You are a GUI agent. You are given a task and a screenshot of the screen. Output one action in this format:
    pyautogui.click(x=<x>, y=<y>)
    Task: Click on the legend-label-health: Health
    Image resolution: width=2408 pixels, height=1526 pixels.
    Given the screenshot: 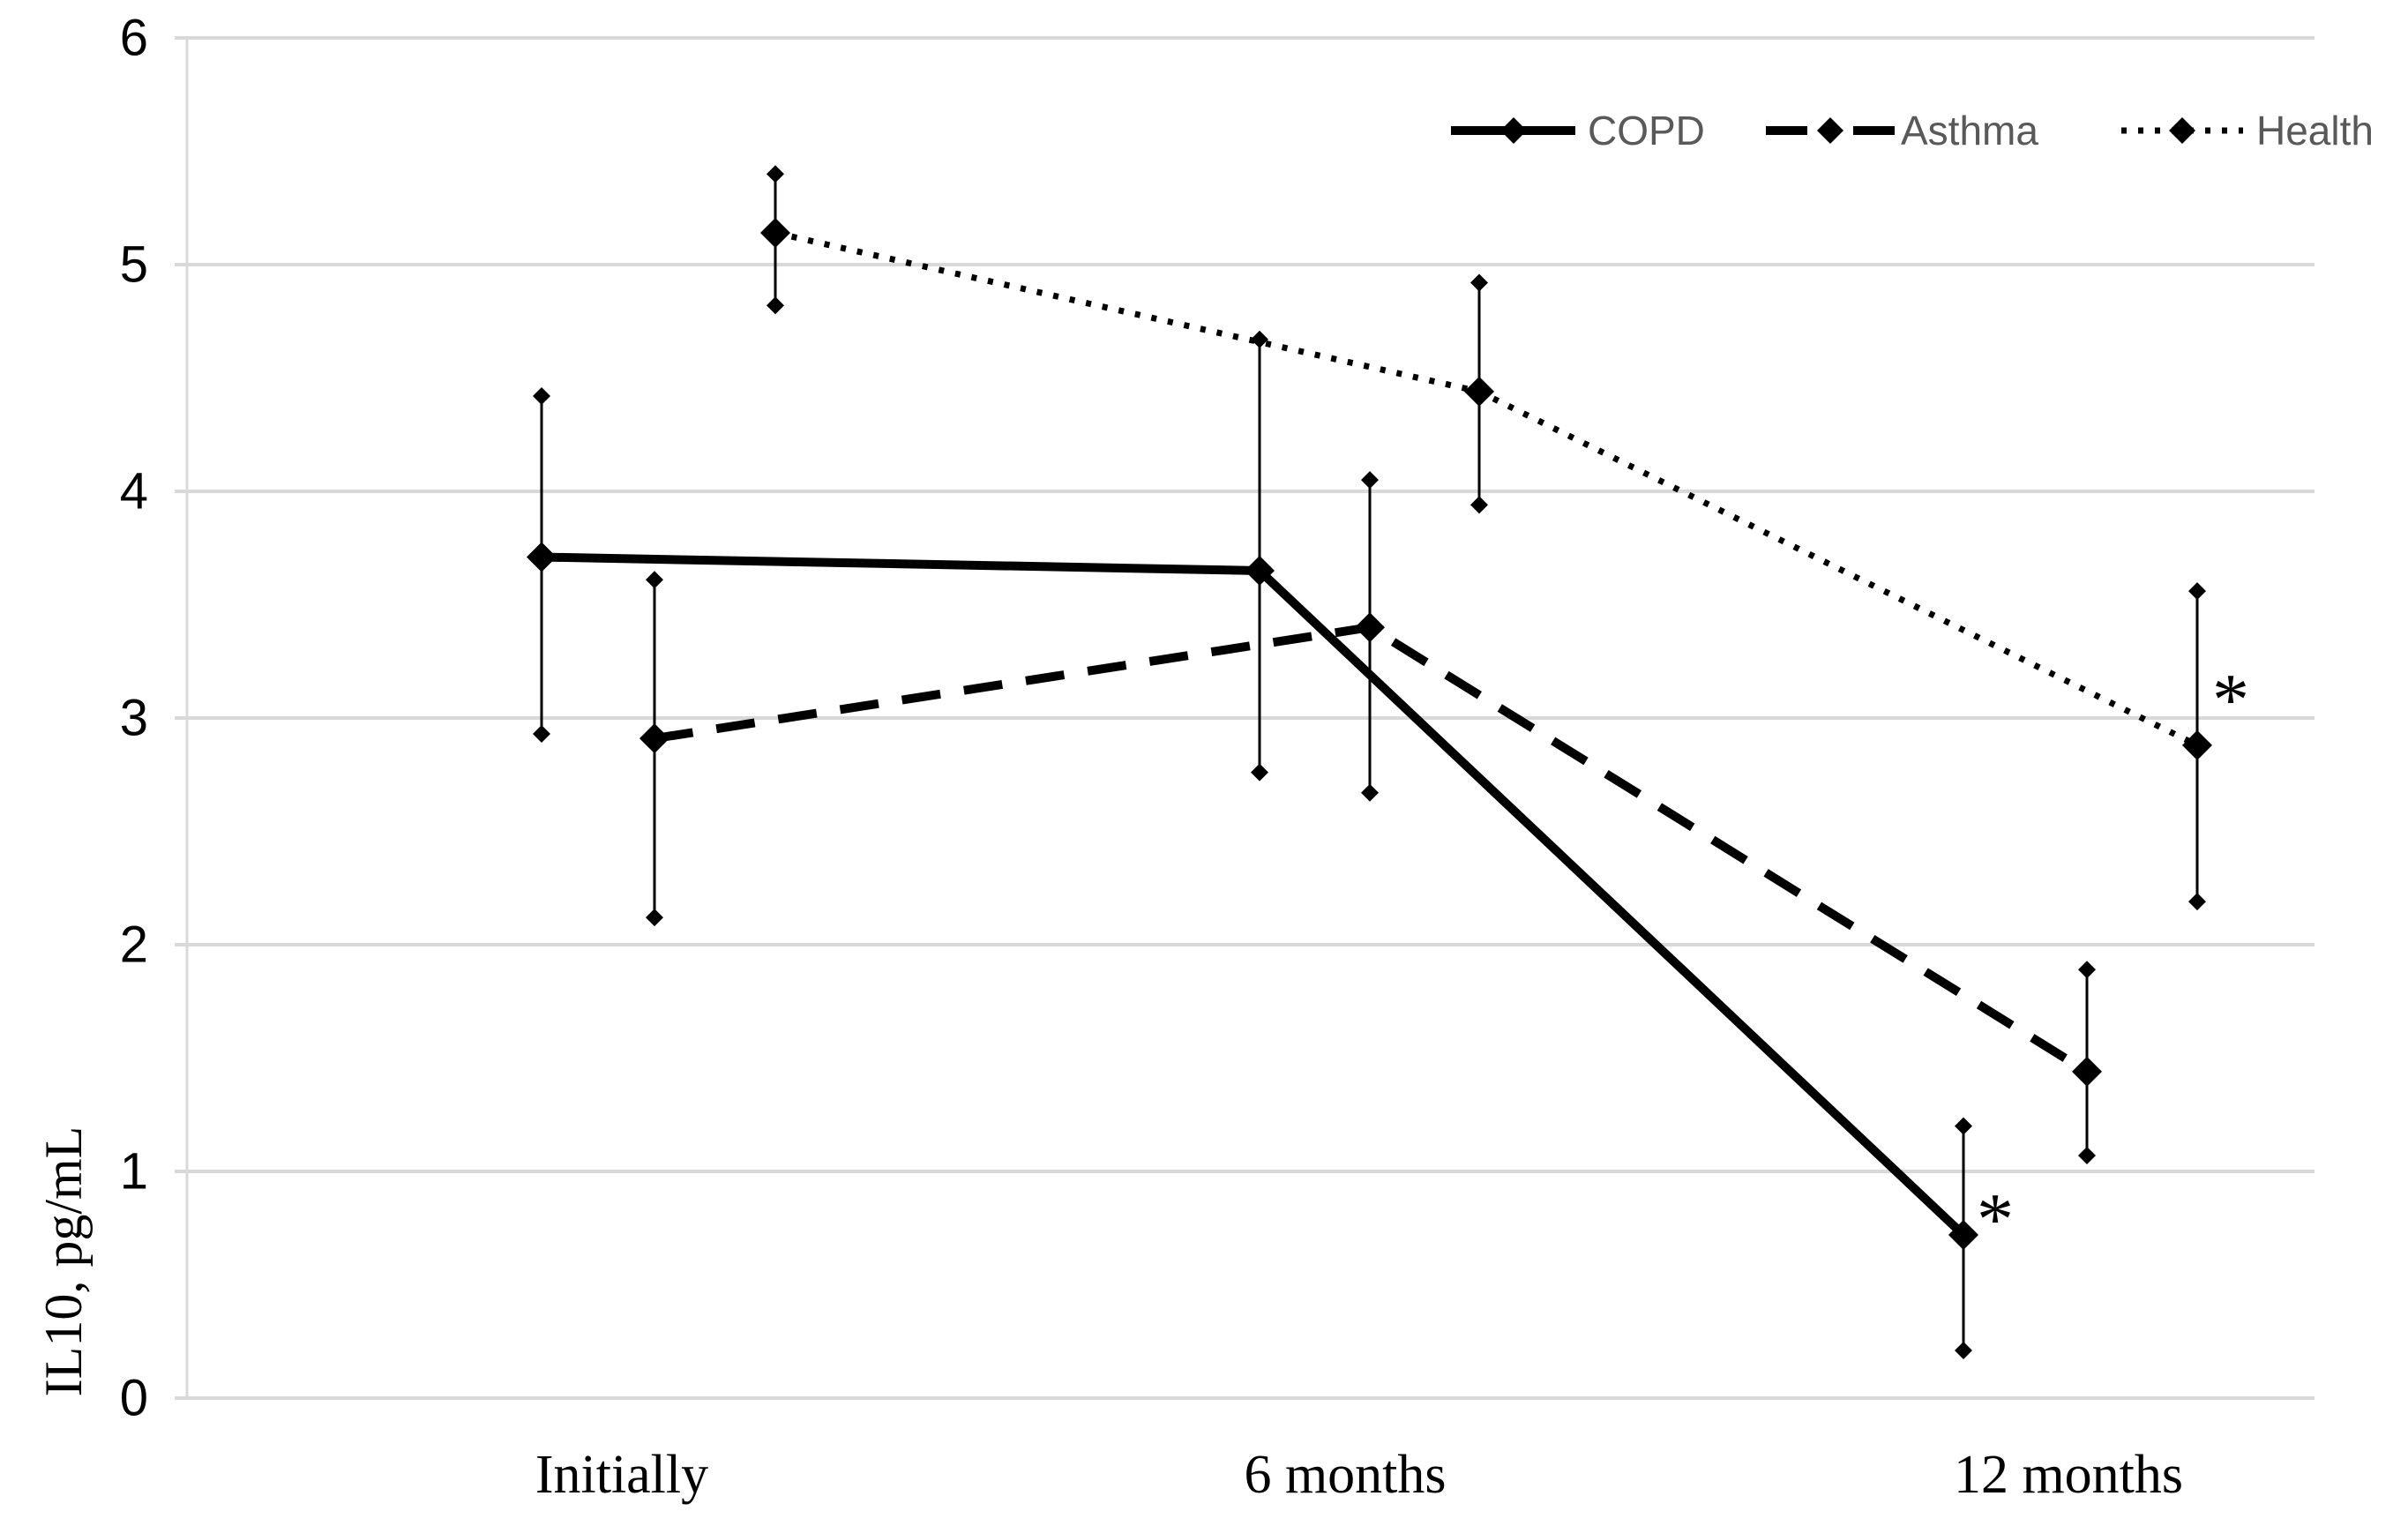 What is the action you would take?
    pyautogui.click(x=2315, y=130)
    